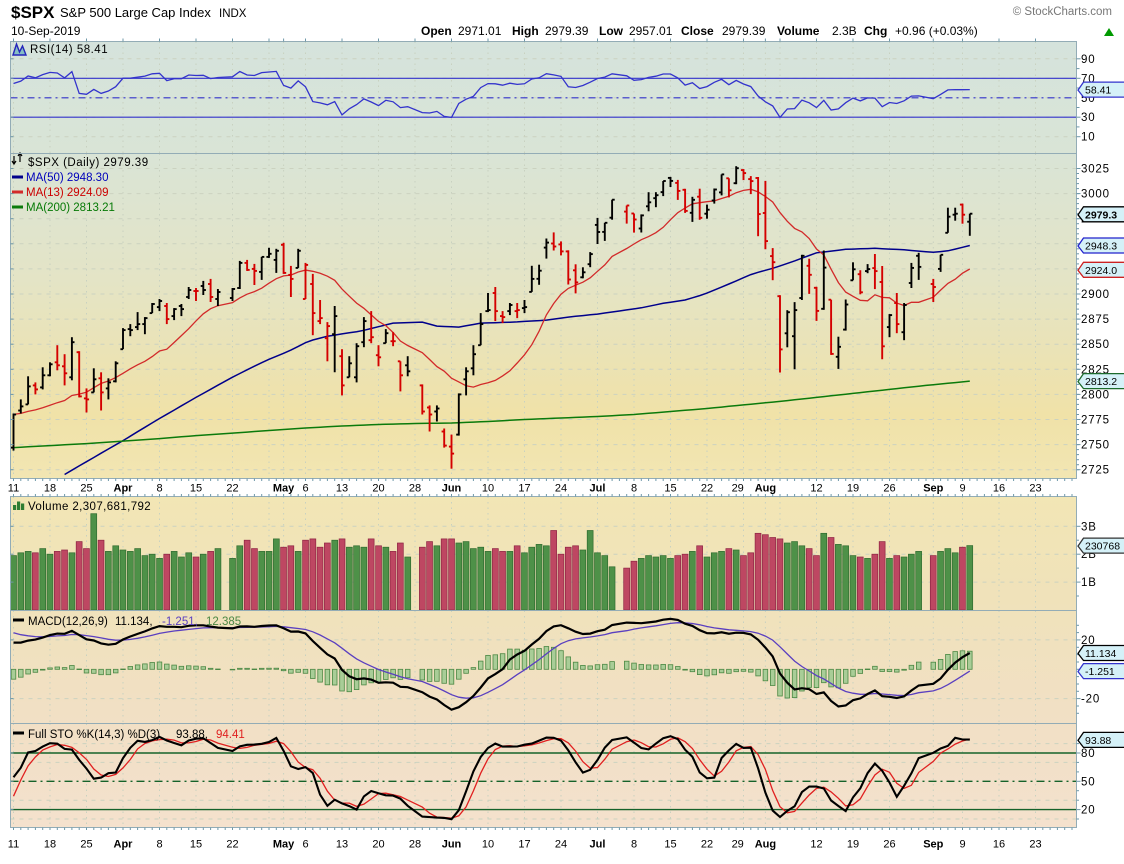 The height and width of the screenshot is (864, 1124). Describe the element at coordinates (598, 489) in the screenshot. I see `svg-text: Jul` at that location.